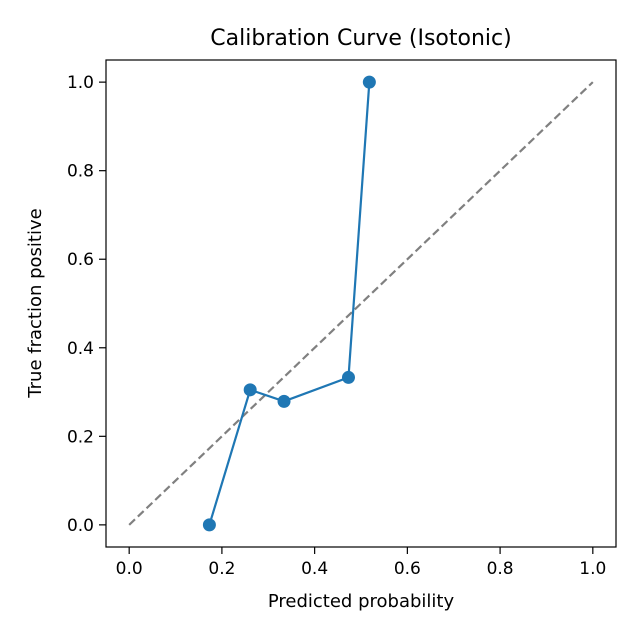  I want to click on y-axis-label: True fraction positive, so click(35, 303).